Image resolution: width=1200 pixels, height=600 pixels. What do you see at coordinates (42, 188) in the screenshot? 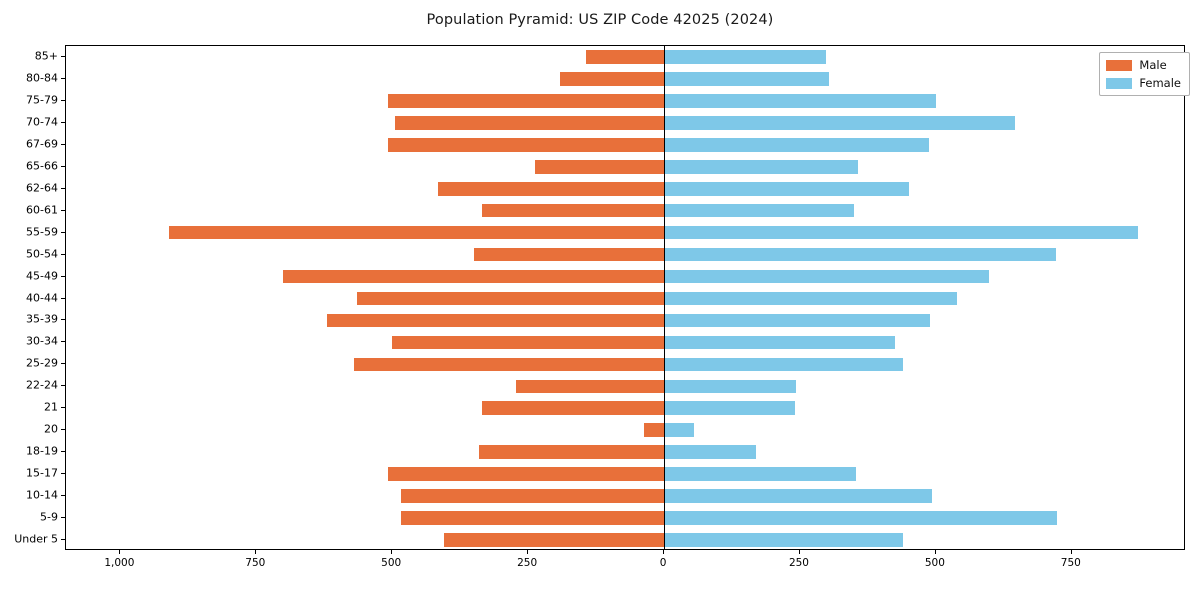
I see `y-axis-tick-label: 62-64` at bounding box center [42, 188].